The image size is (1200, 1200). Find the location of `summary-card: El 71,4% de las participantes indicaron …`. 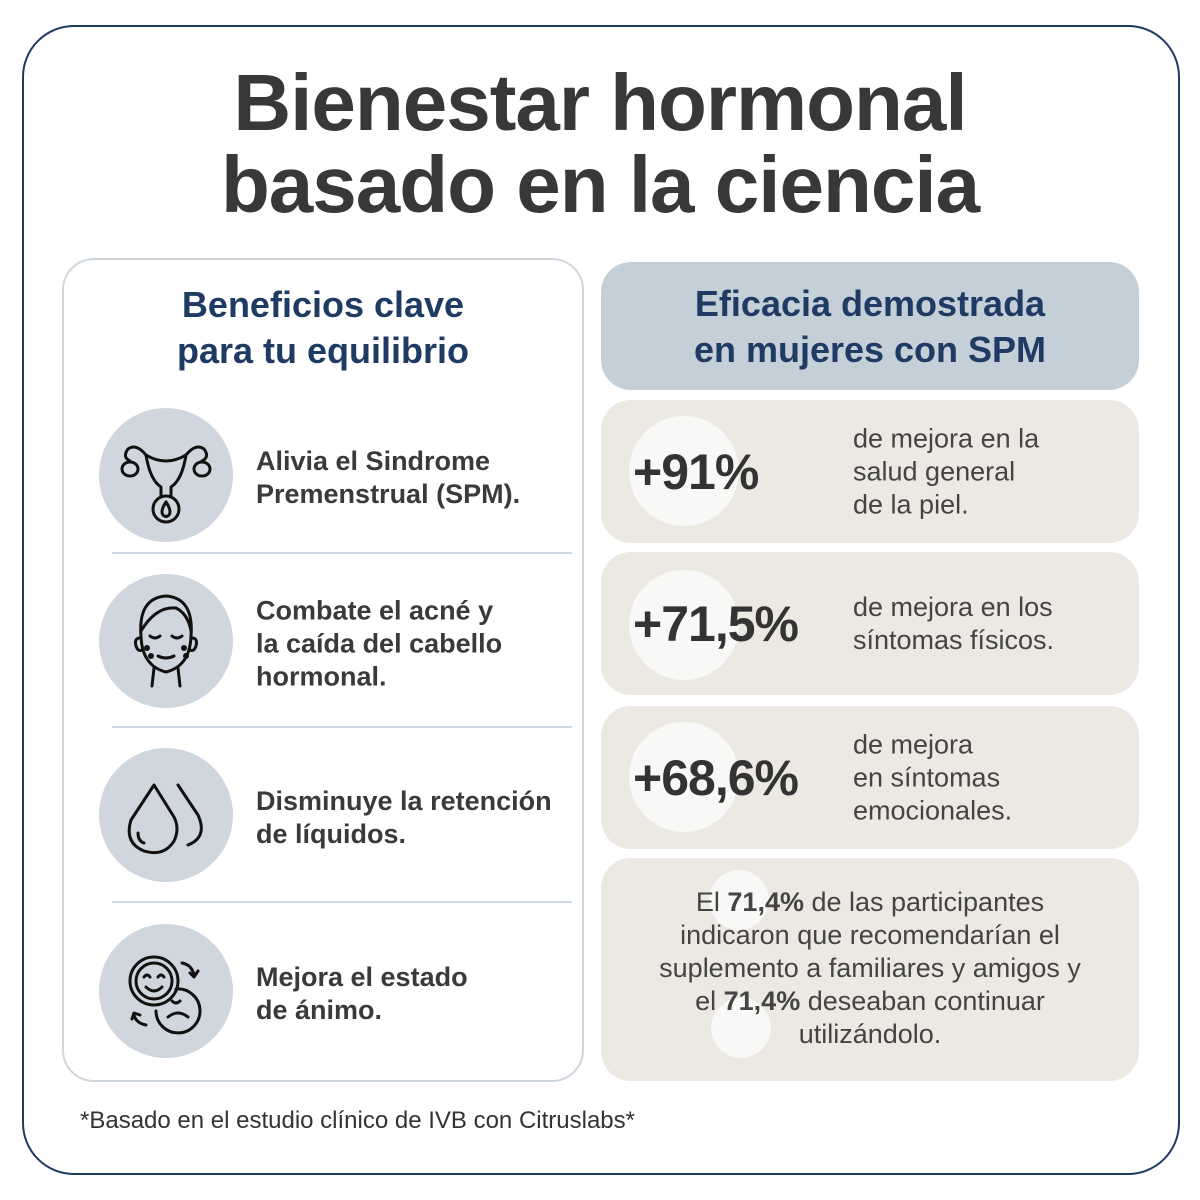

summary-card: El 71,4% de las participantes indicaron … is located at coordinates (870, 969).